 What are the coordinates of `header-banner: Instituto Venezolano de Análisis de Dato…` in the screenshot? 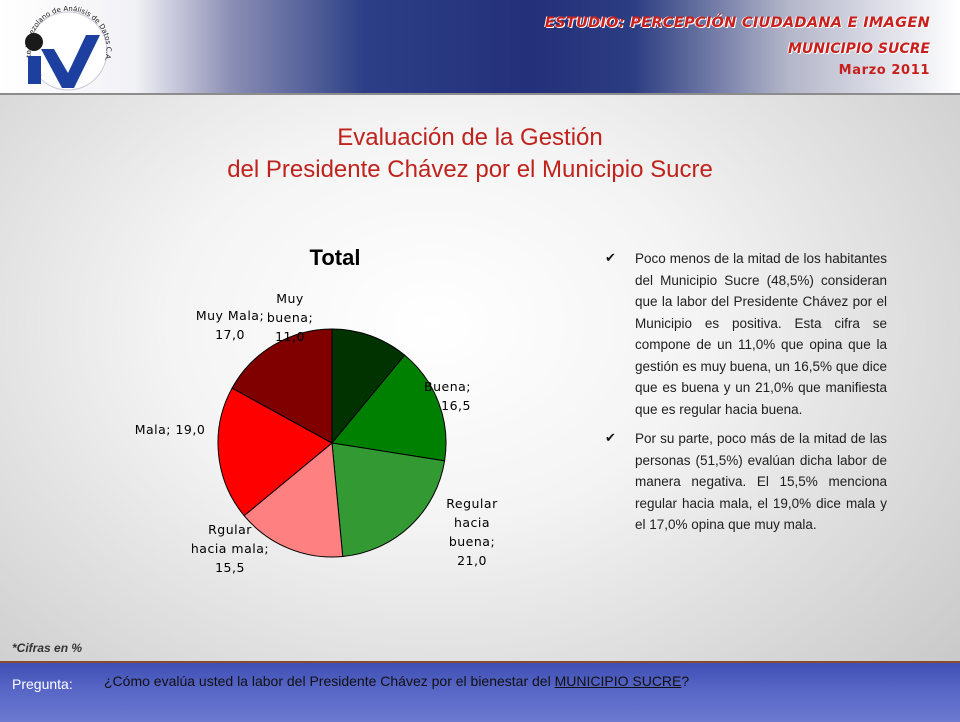 It's located at (480, 46).